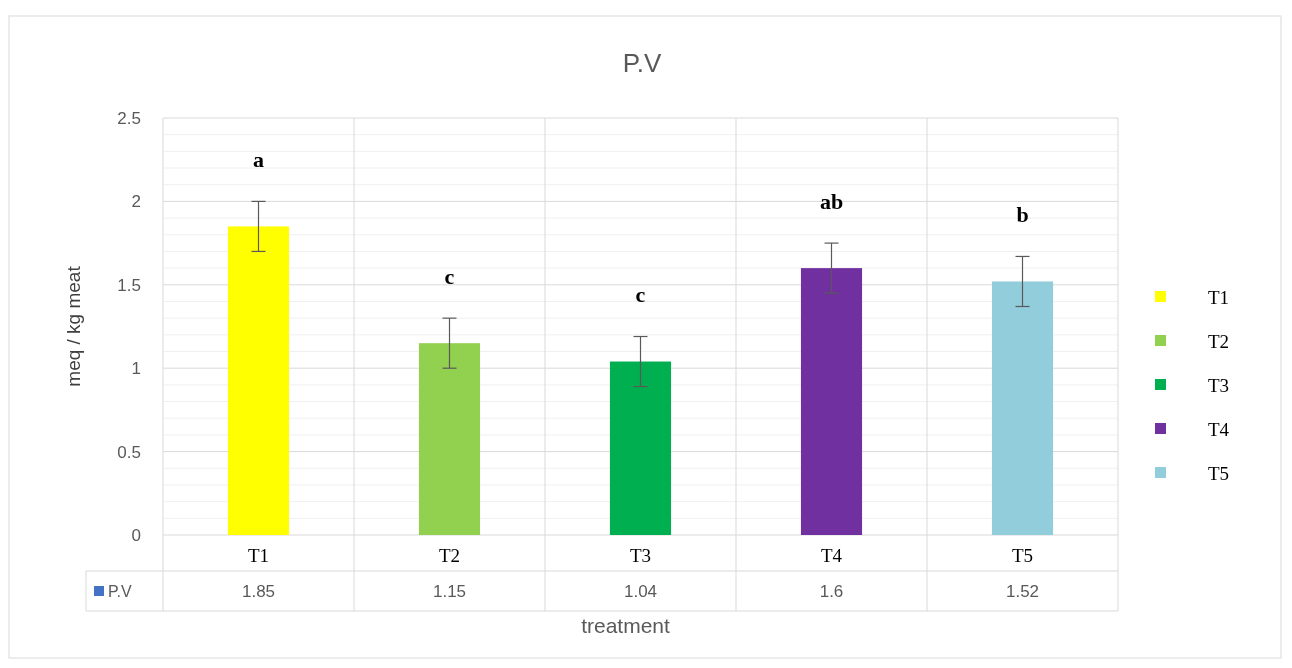  I want to click on x-tick-label: T5, so click(1022, 555).